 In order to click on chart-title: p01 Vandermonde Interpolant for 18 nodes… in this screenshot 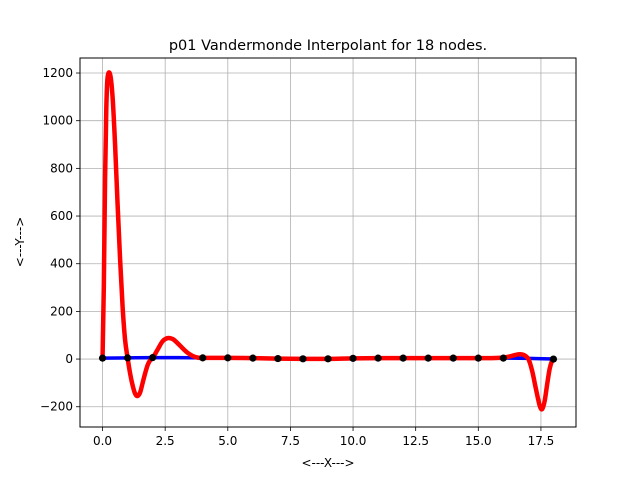, I will do `click(328, 46)`.